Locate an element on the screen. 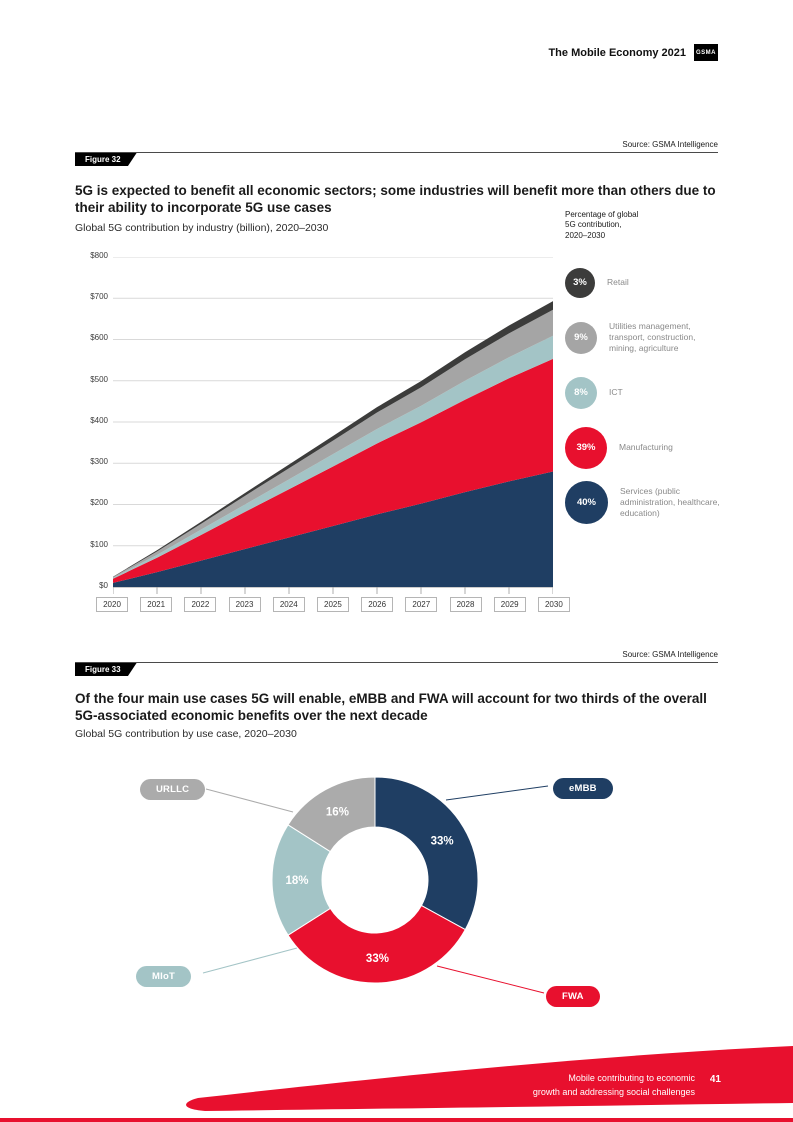 This screenshot has height=1122, width=793. y-axis-tick: $700 is located at coordinates (99, 296).